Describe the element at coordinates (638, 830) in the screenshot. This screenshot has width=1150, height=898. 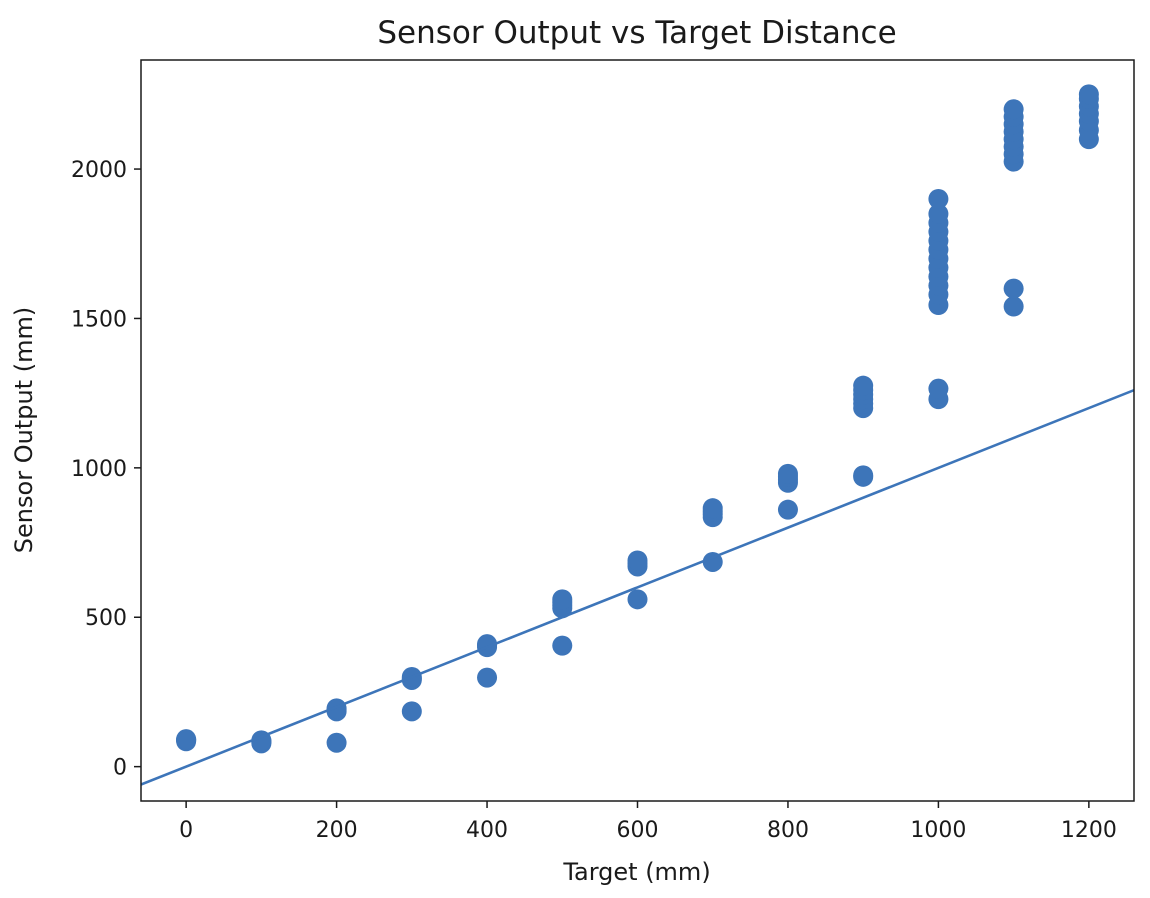
I see `x-tick-label: 600` at that location.